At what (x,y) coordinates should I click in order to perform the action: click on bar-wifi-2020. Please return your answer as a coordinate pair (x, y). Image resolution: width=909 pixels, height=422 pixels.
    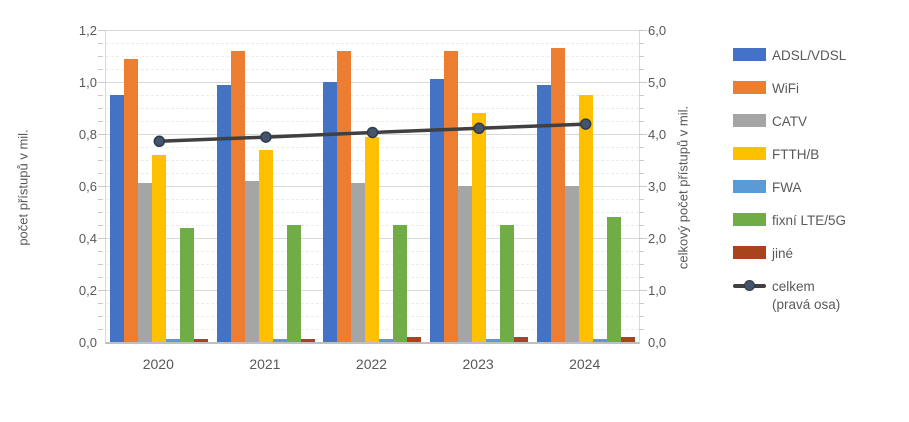
    Looking at the image, I should click on (131, 200).